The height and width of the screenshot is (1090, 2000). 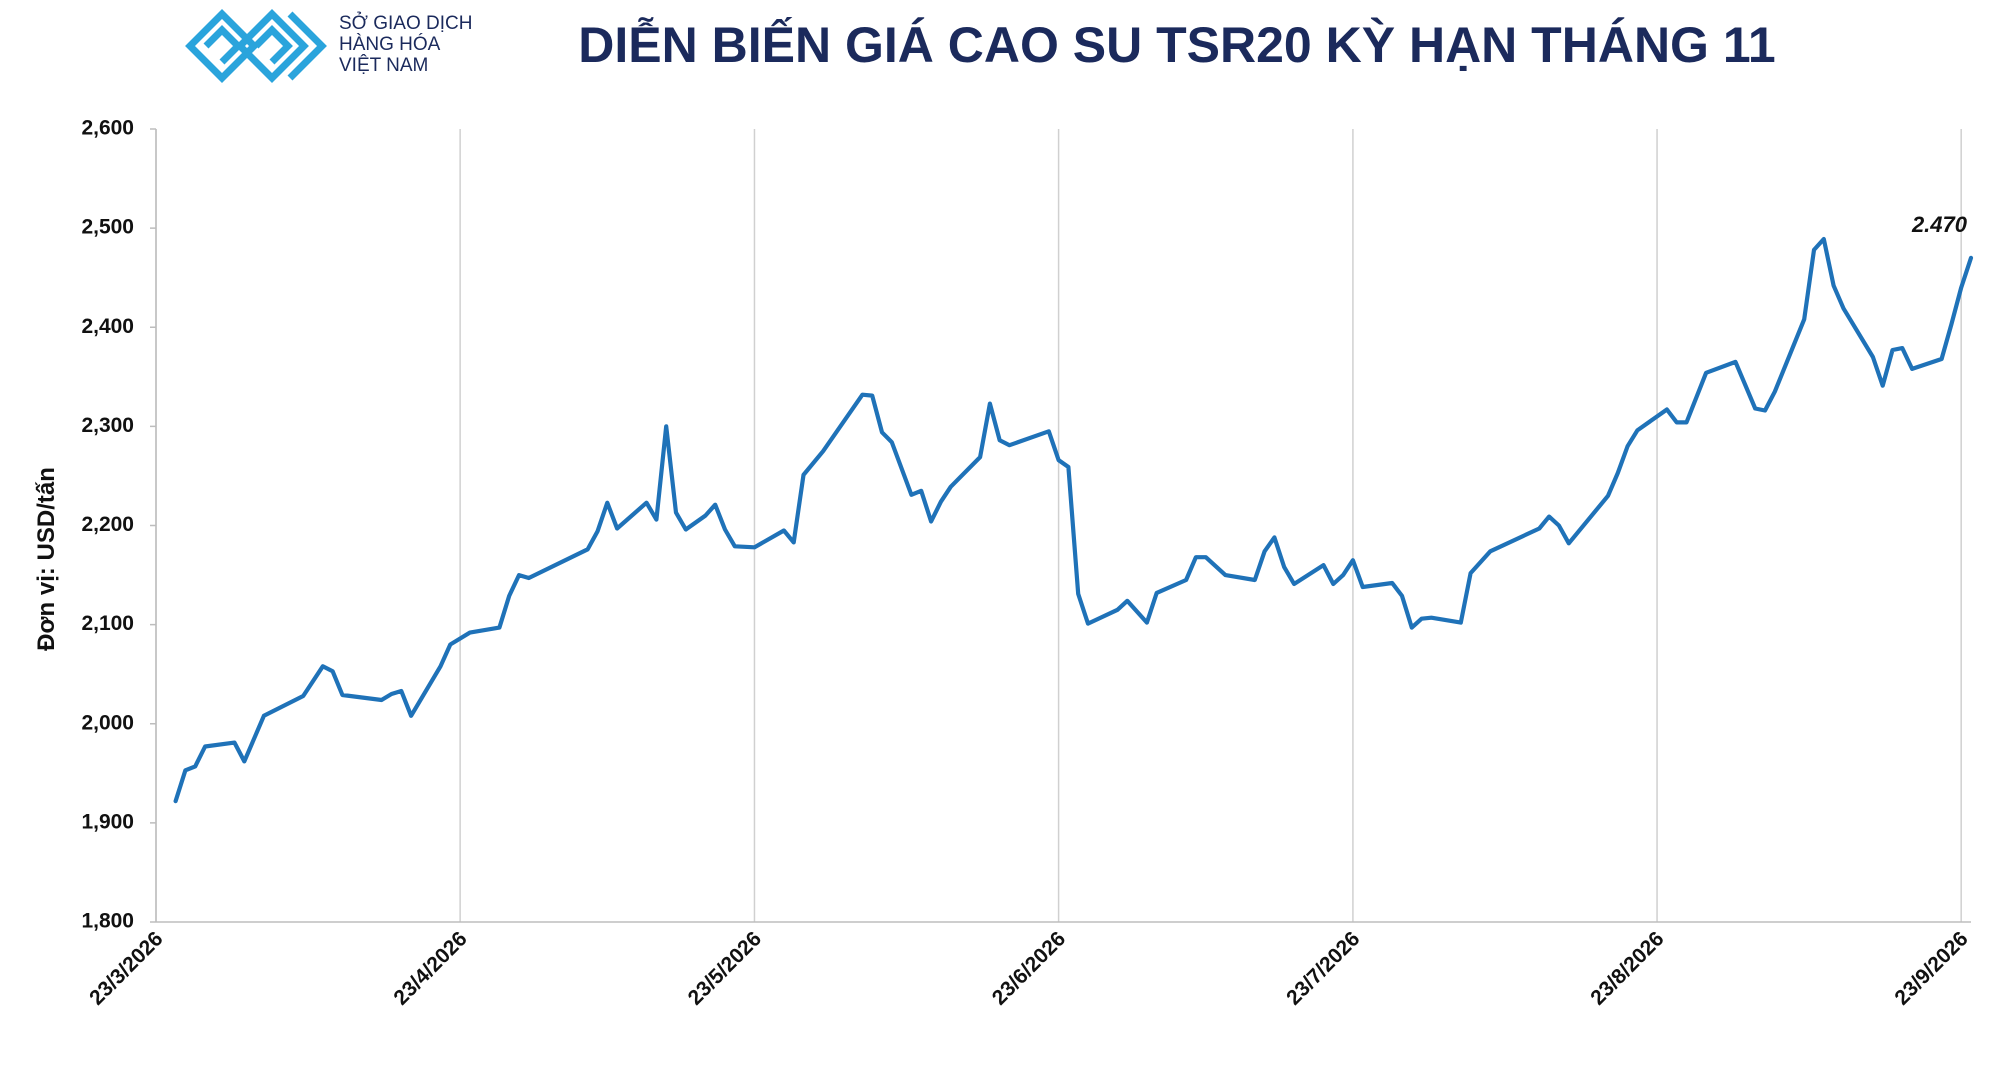 I want to click on logo, so click(x=256, y=46).